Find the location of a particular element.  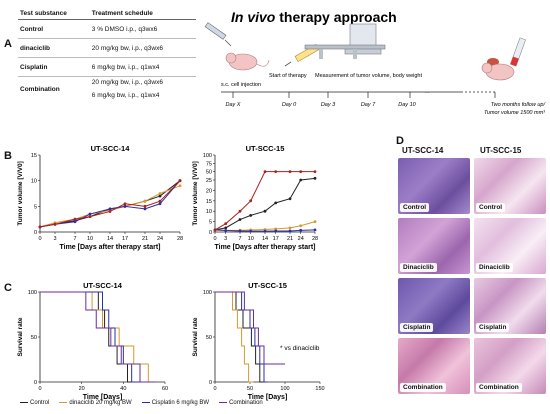

series-line is located at coordinates (265, 204).